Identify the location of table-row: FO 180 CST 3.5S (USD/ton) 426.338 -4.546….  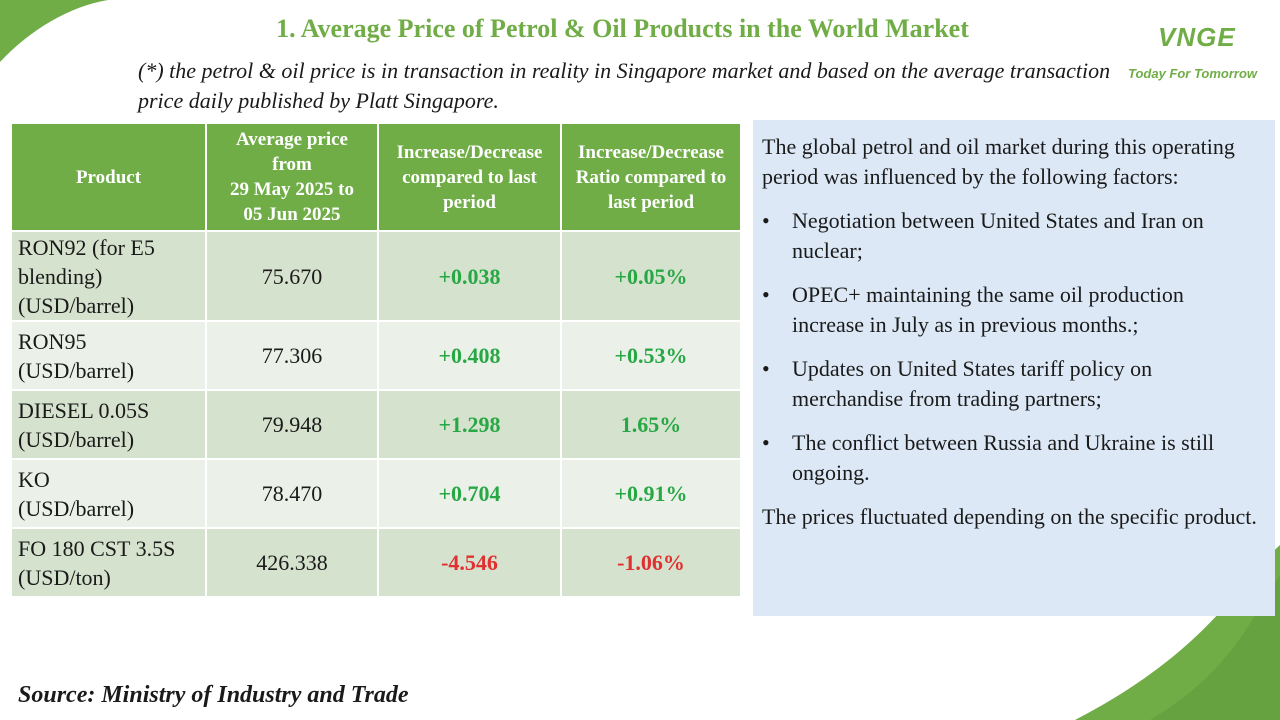
(376, 562).